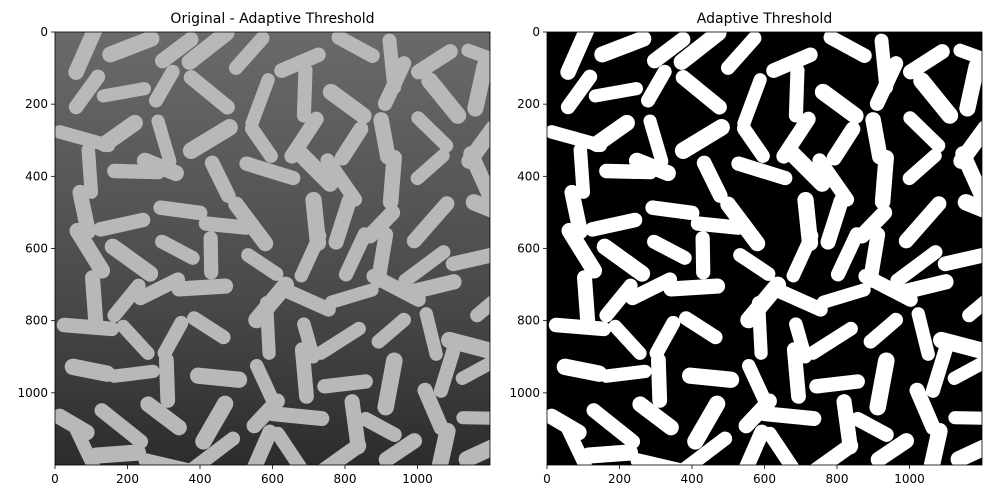 Image resolution: width=989 pixels, height=498 pixels. I want to click on y-tick-label: 200, so click(36, 104).